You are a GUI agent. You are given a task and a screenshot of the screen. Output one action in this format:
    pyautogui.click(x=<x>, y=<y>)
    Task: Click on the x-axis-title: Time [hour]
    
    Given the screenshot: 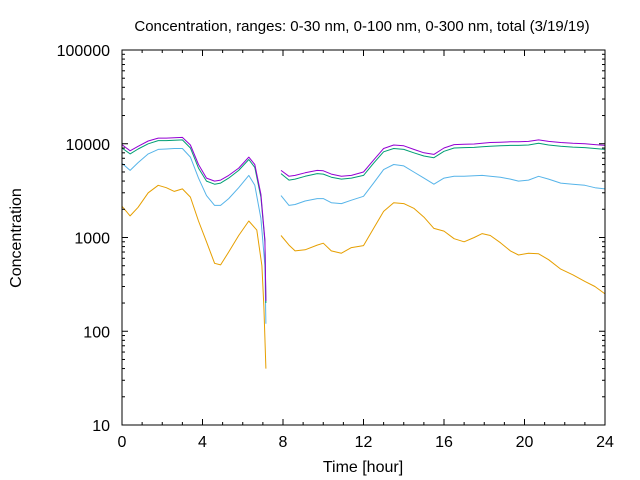 What is the action you would take?
    pyautogui.click(x=363, y=467)
    